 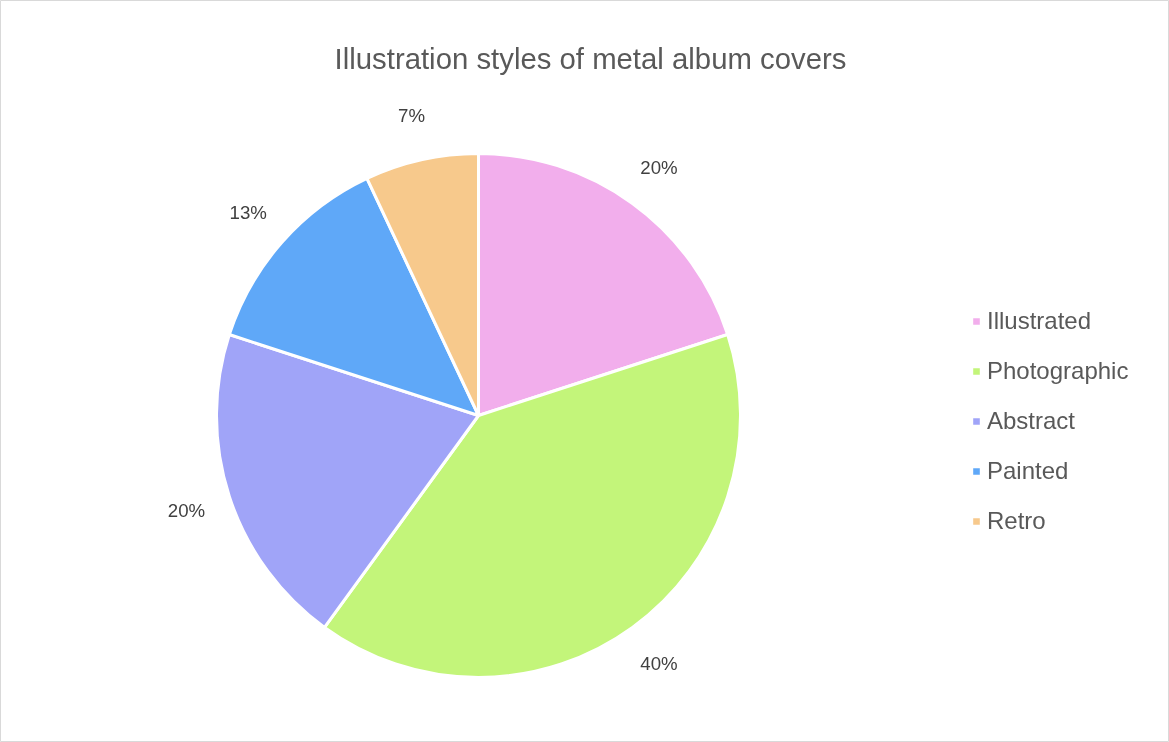 I want to click on legend-label: Painted, so click(x=1028, y=471).